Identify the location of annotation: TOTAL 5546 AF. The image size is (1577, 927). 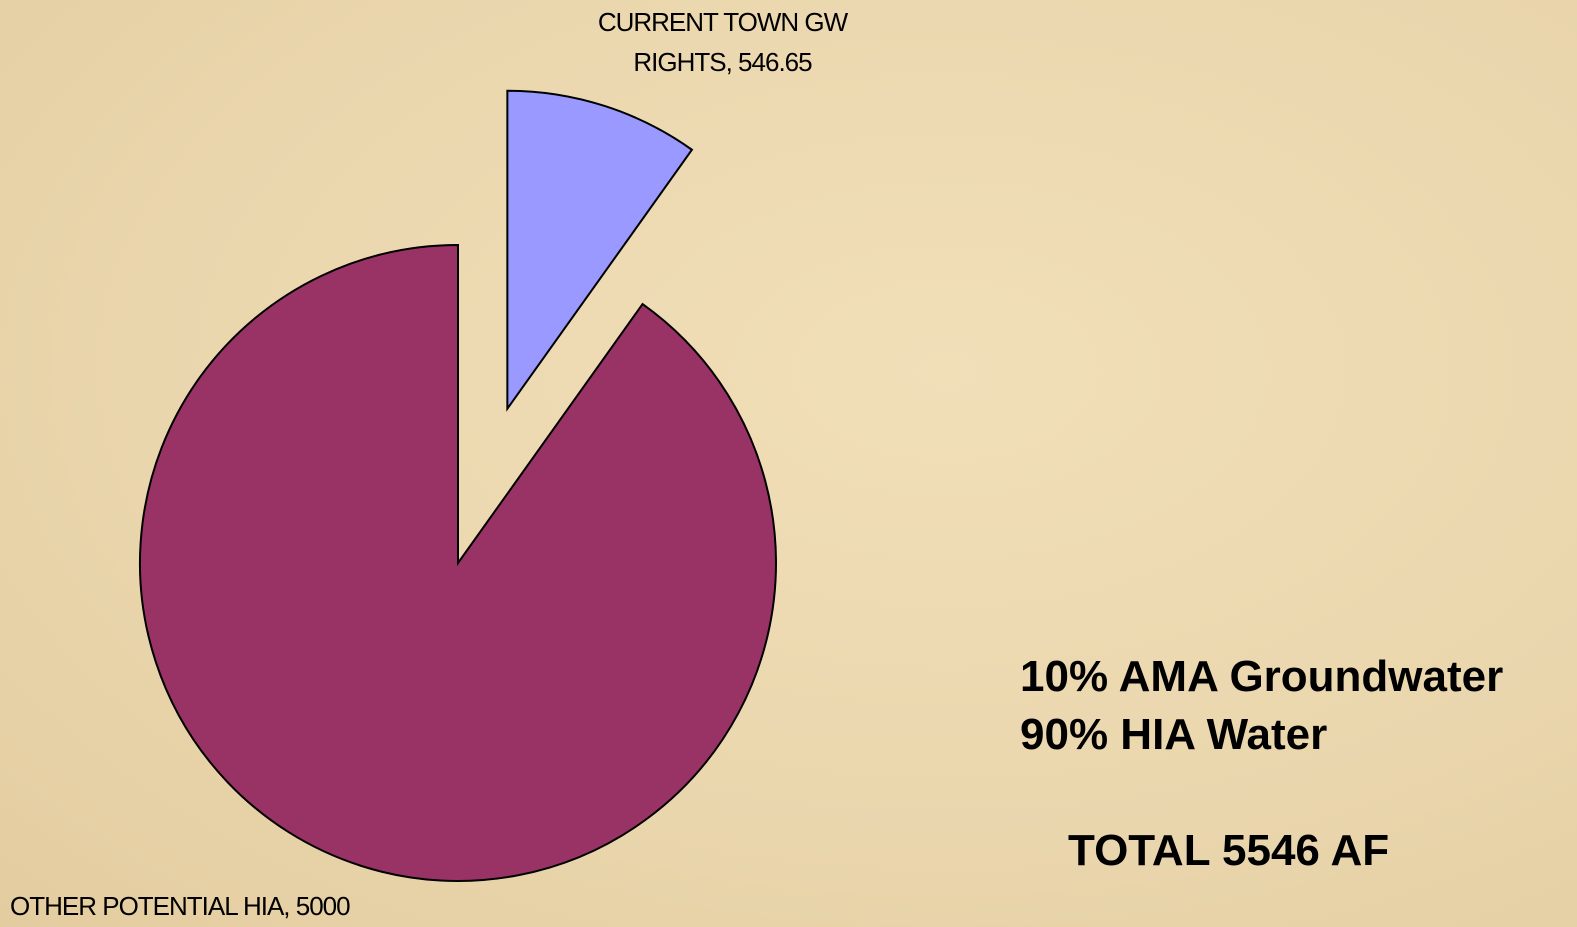
(1229, 850).